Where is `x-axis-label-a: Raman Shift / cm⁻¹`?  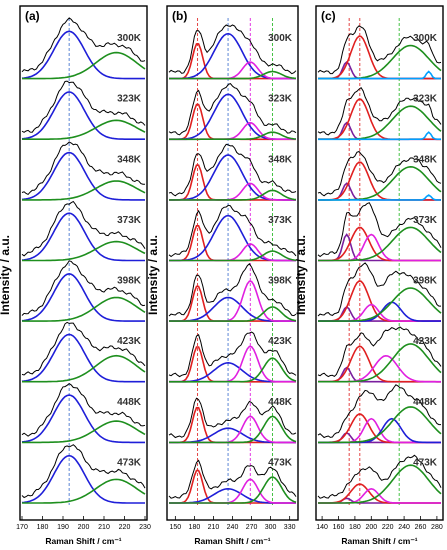
x-axis-label-a: Raman Shift / cm⁻¹ is located at coordinates (83, 541).